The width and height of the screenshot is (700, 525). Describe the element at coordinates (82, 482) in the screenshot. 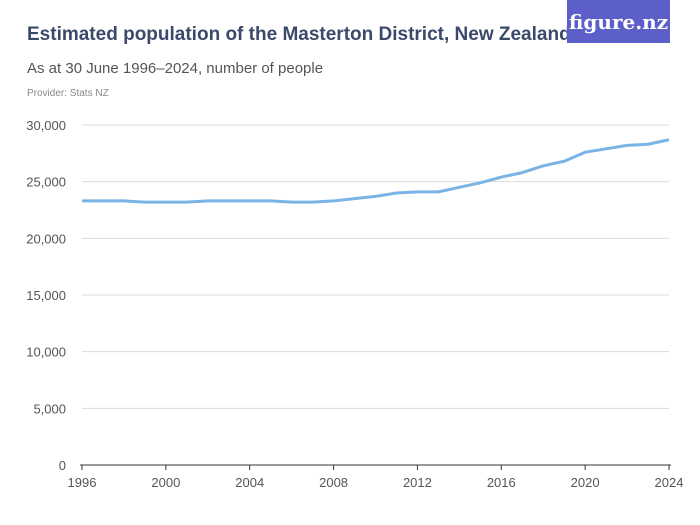

I see `x-tick-label: 1996` at that location.